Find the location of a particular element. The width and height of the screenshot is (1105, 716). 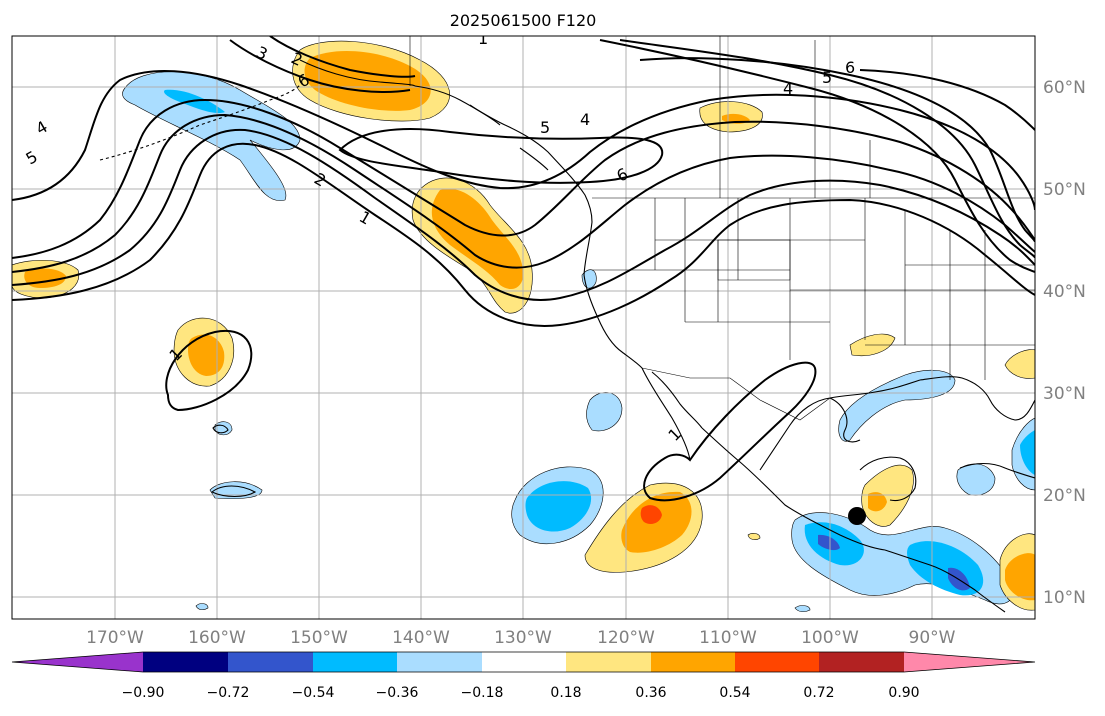

colorbar-tick-label: −0.72 is located at coordinates (228, 693).